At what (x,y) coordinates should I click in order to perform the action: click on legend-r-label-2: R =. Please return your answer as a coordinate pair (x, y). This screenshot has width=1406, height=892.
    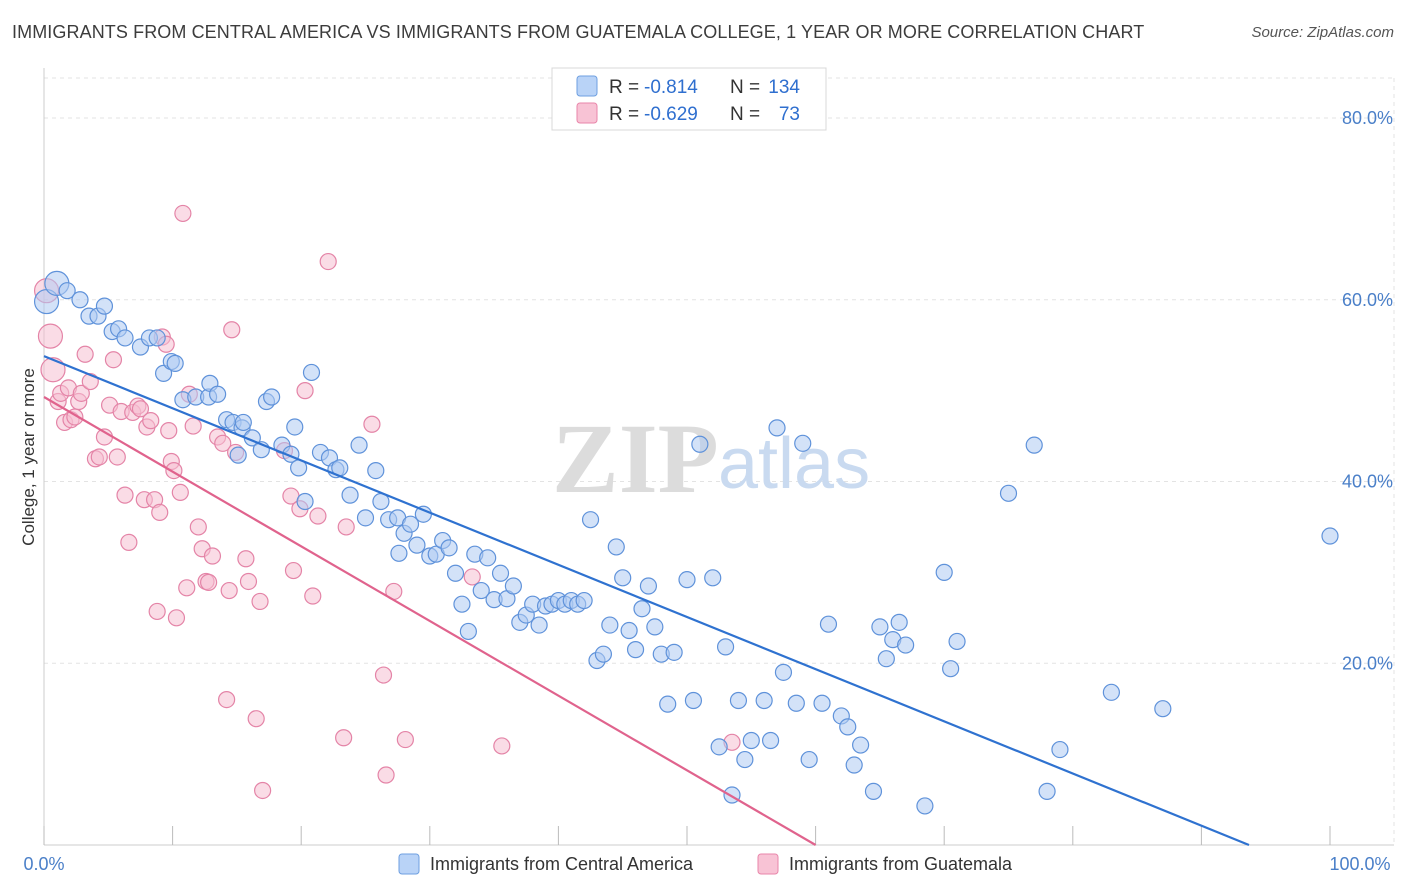
    Looking at the image, I should click on (624, 114).